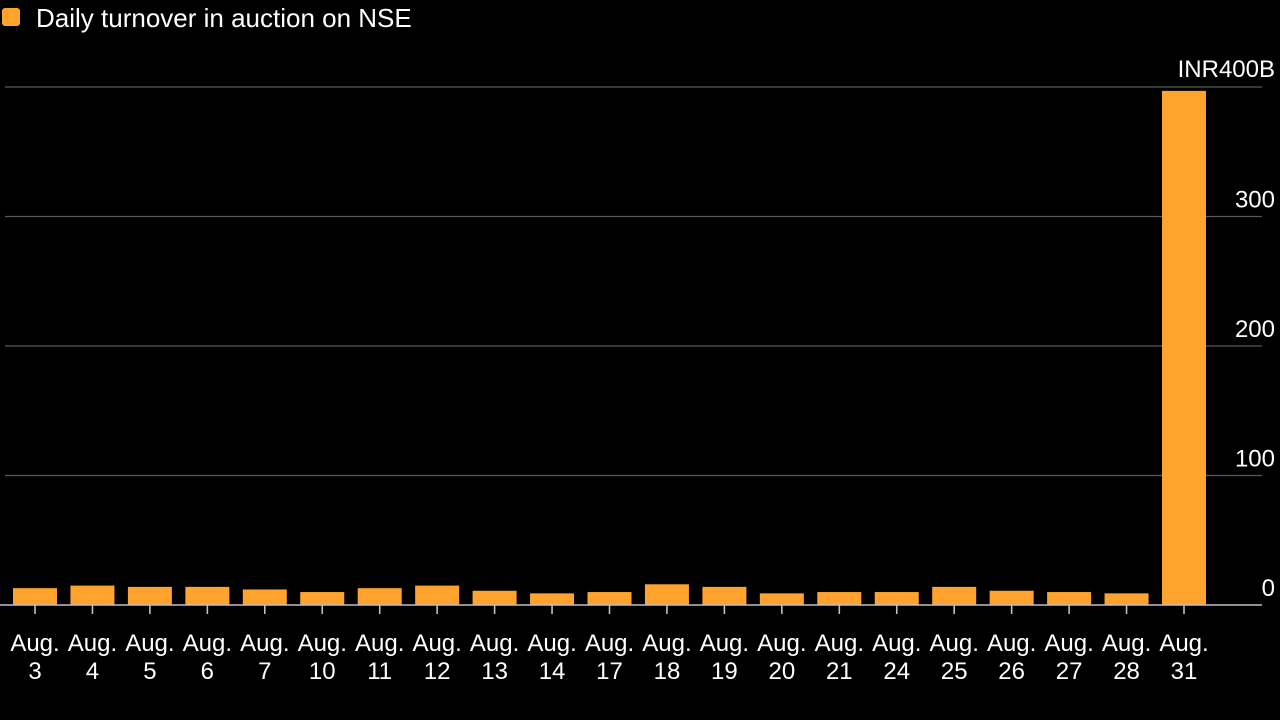 This screenshot has height=720, width=1280. I want to click on x-axis, so click(631, 609).